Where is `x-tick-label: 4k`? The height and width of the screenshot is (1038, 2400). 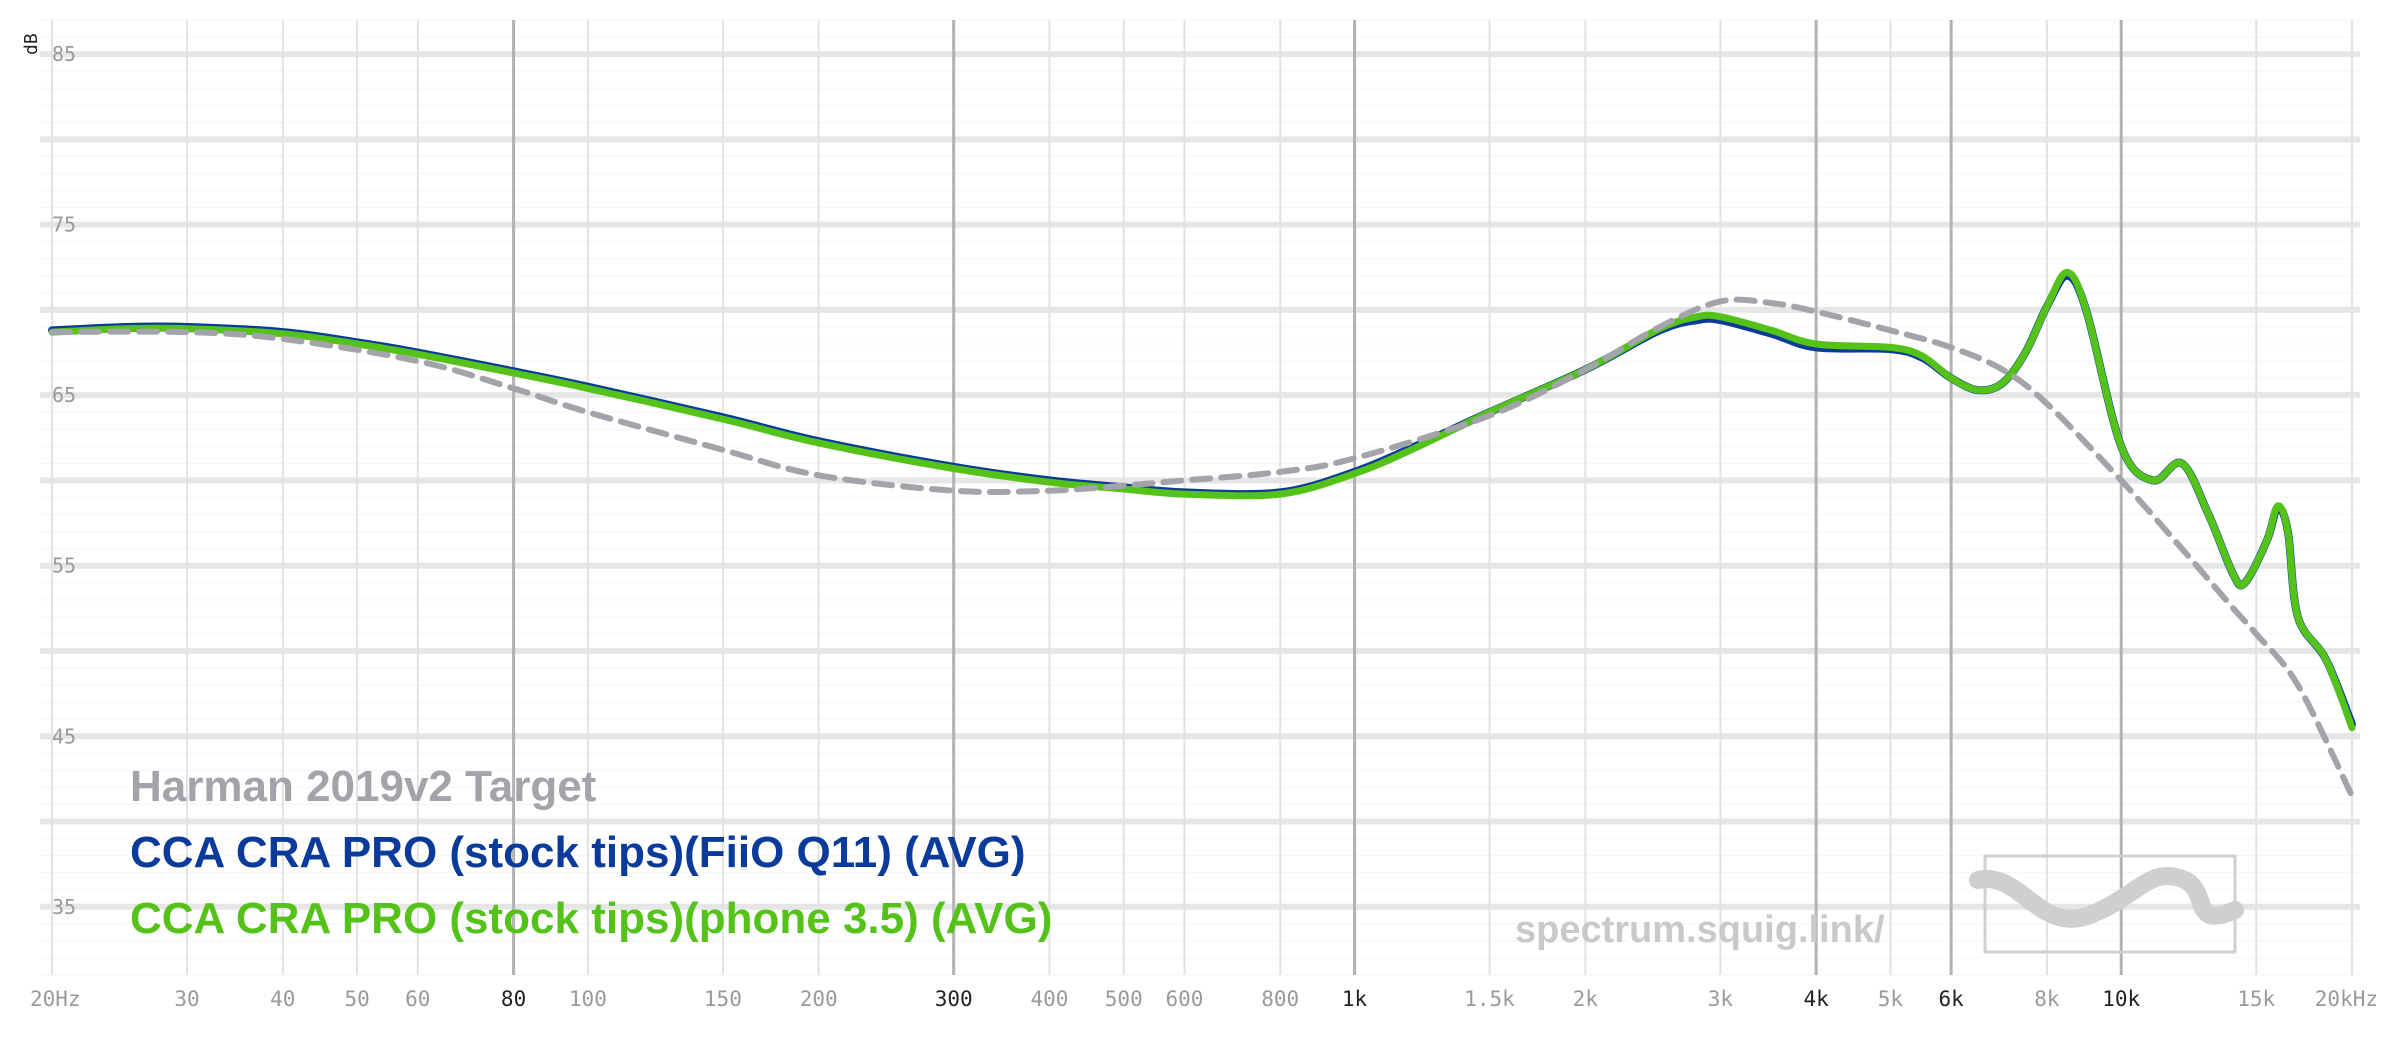
x-tick-label: 4k is located at coordinates (1816, 999).